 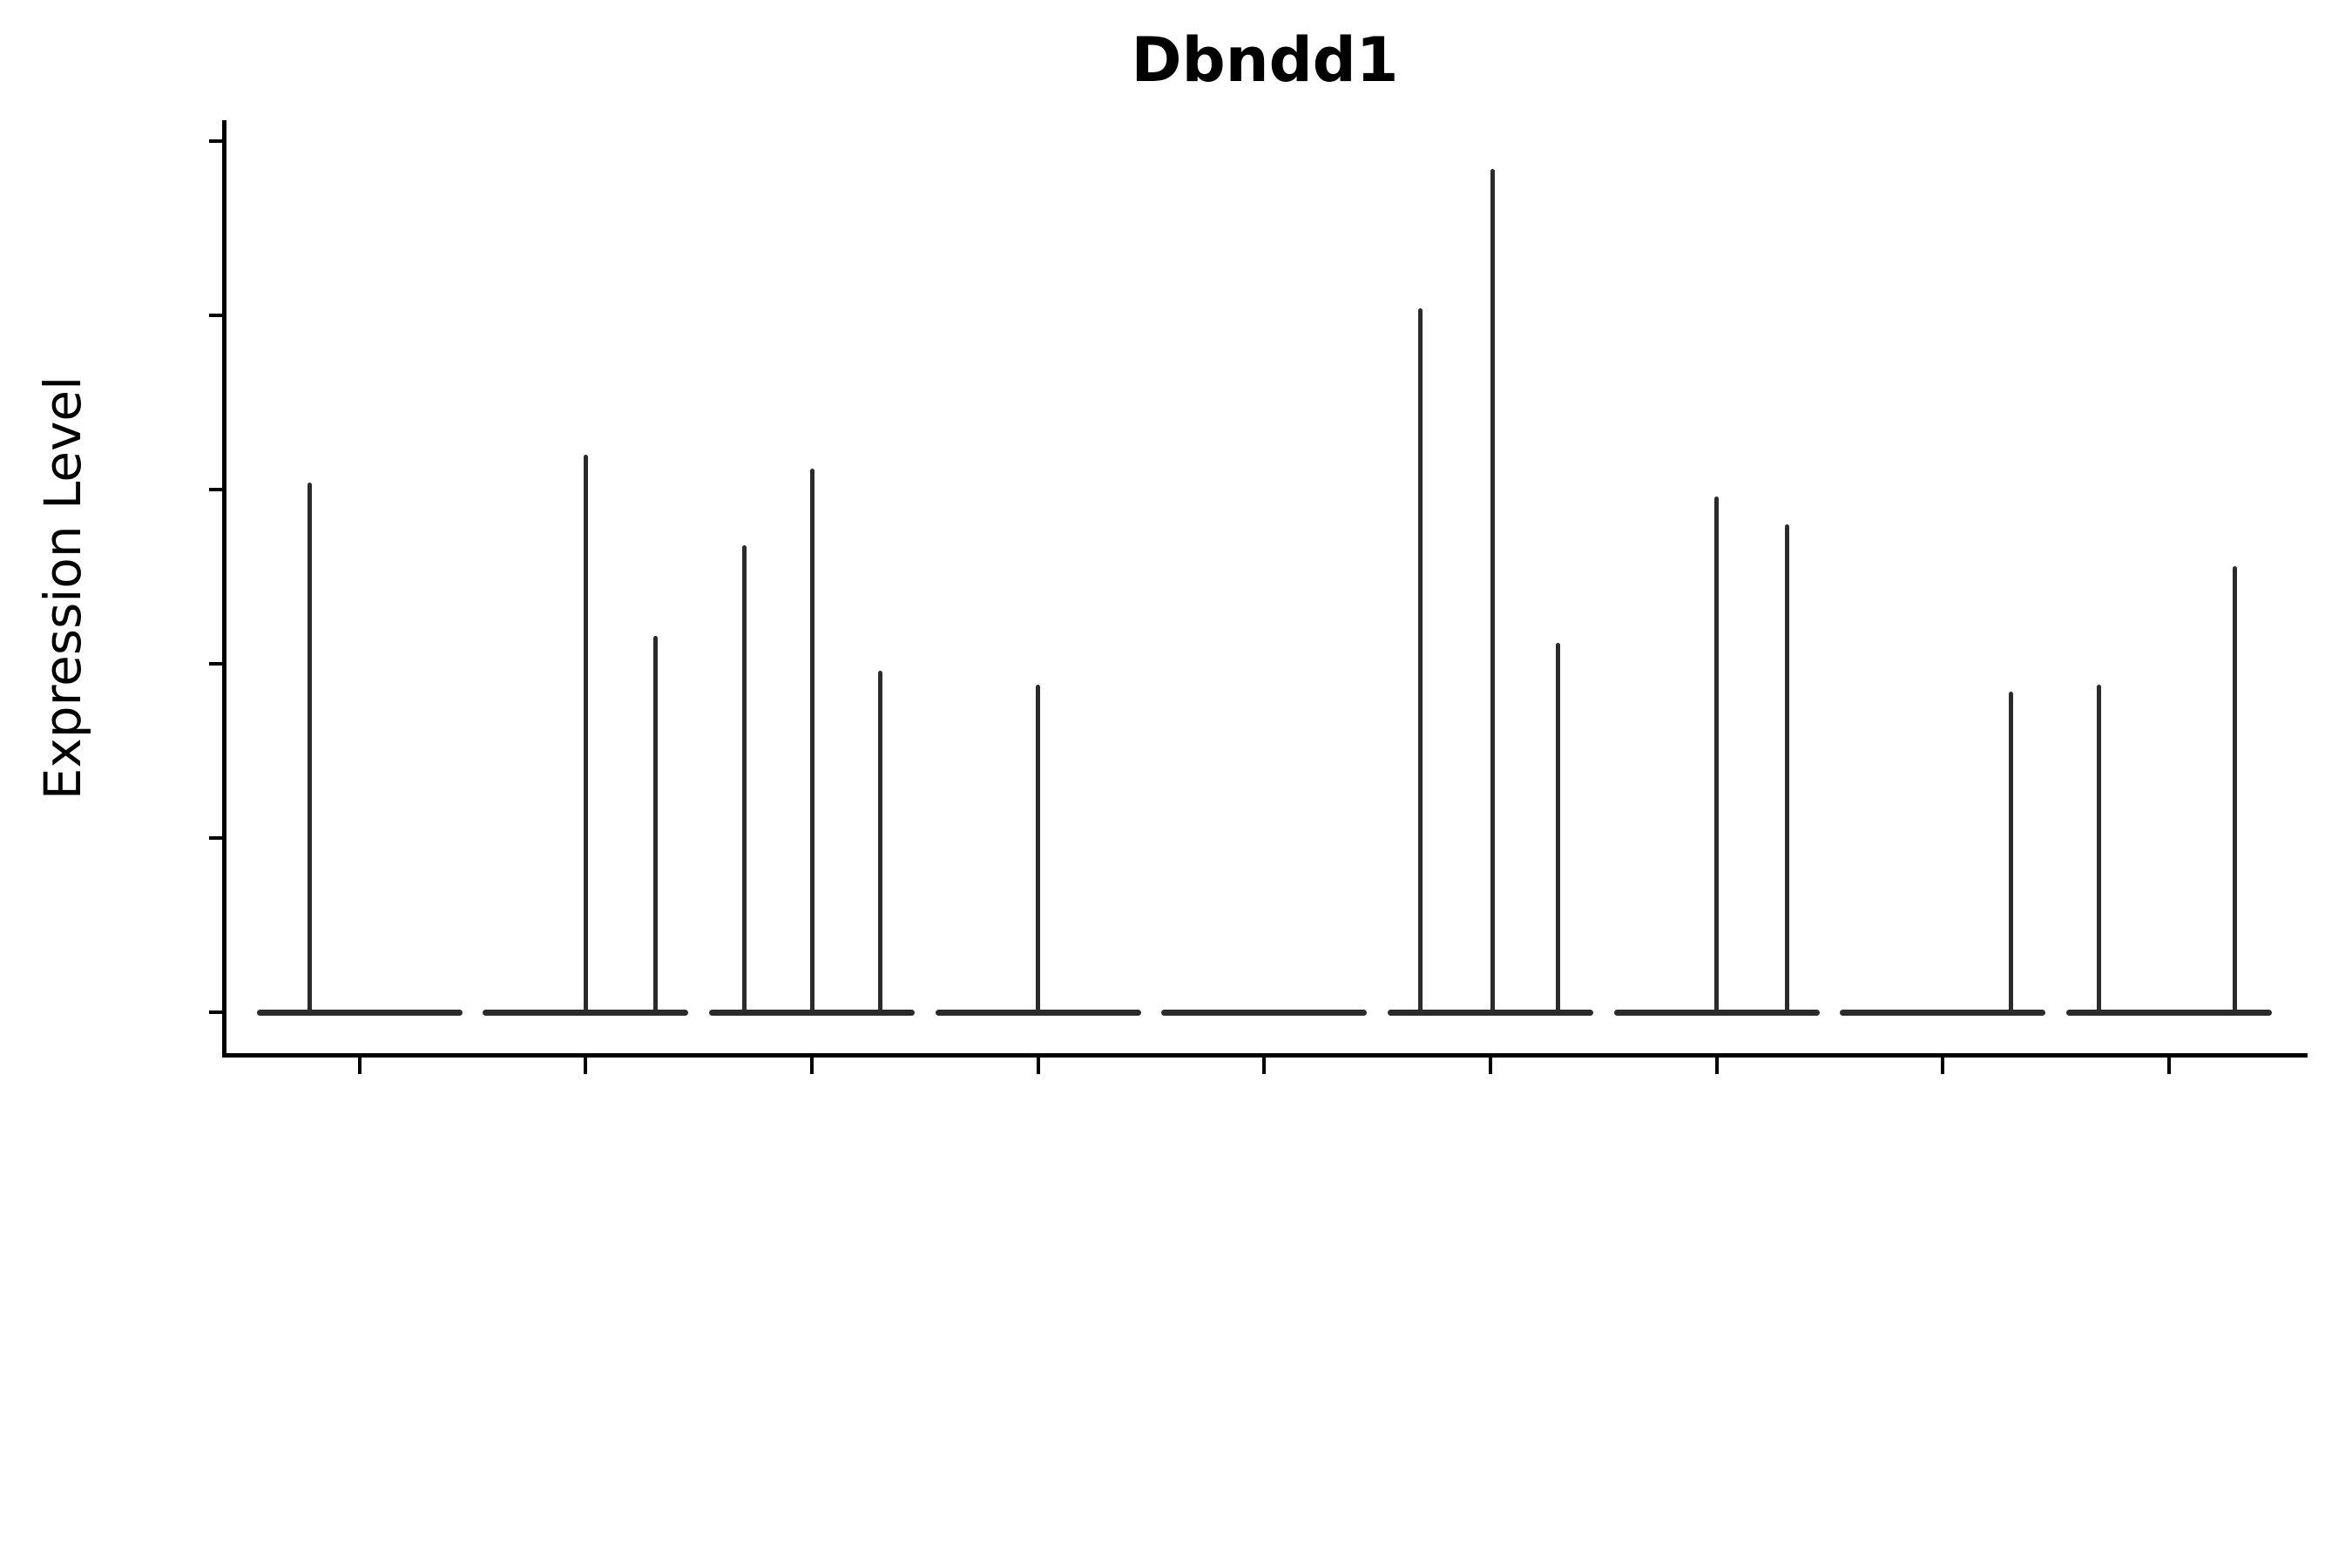 What do you see at coordinates (224, 589) in the screenshot?
I see `y-axis-spine` at bounding box center [224, 589].